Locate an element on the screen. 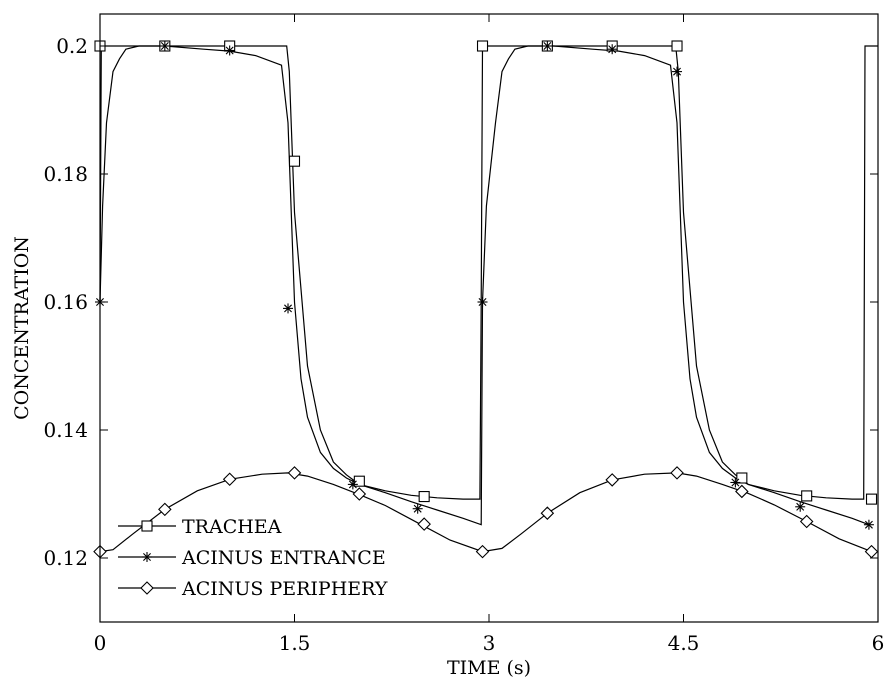  y-tick-label: 0.18 is located at coordinates (65, 174).